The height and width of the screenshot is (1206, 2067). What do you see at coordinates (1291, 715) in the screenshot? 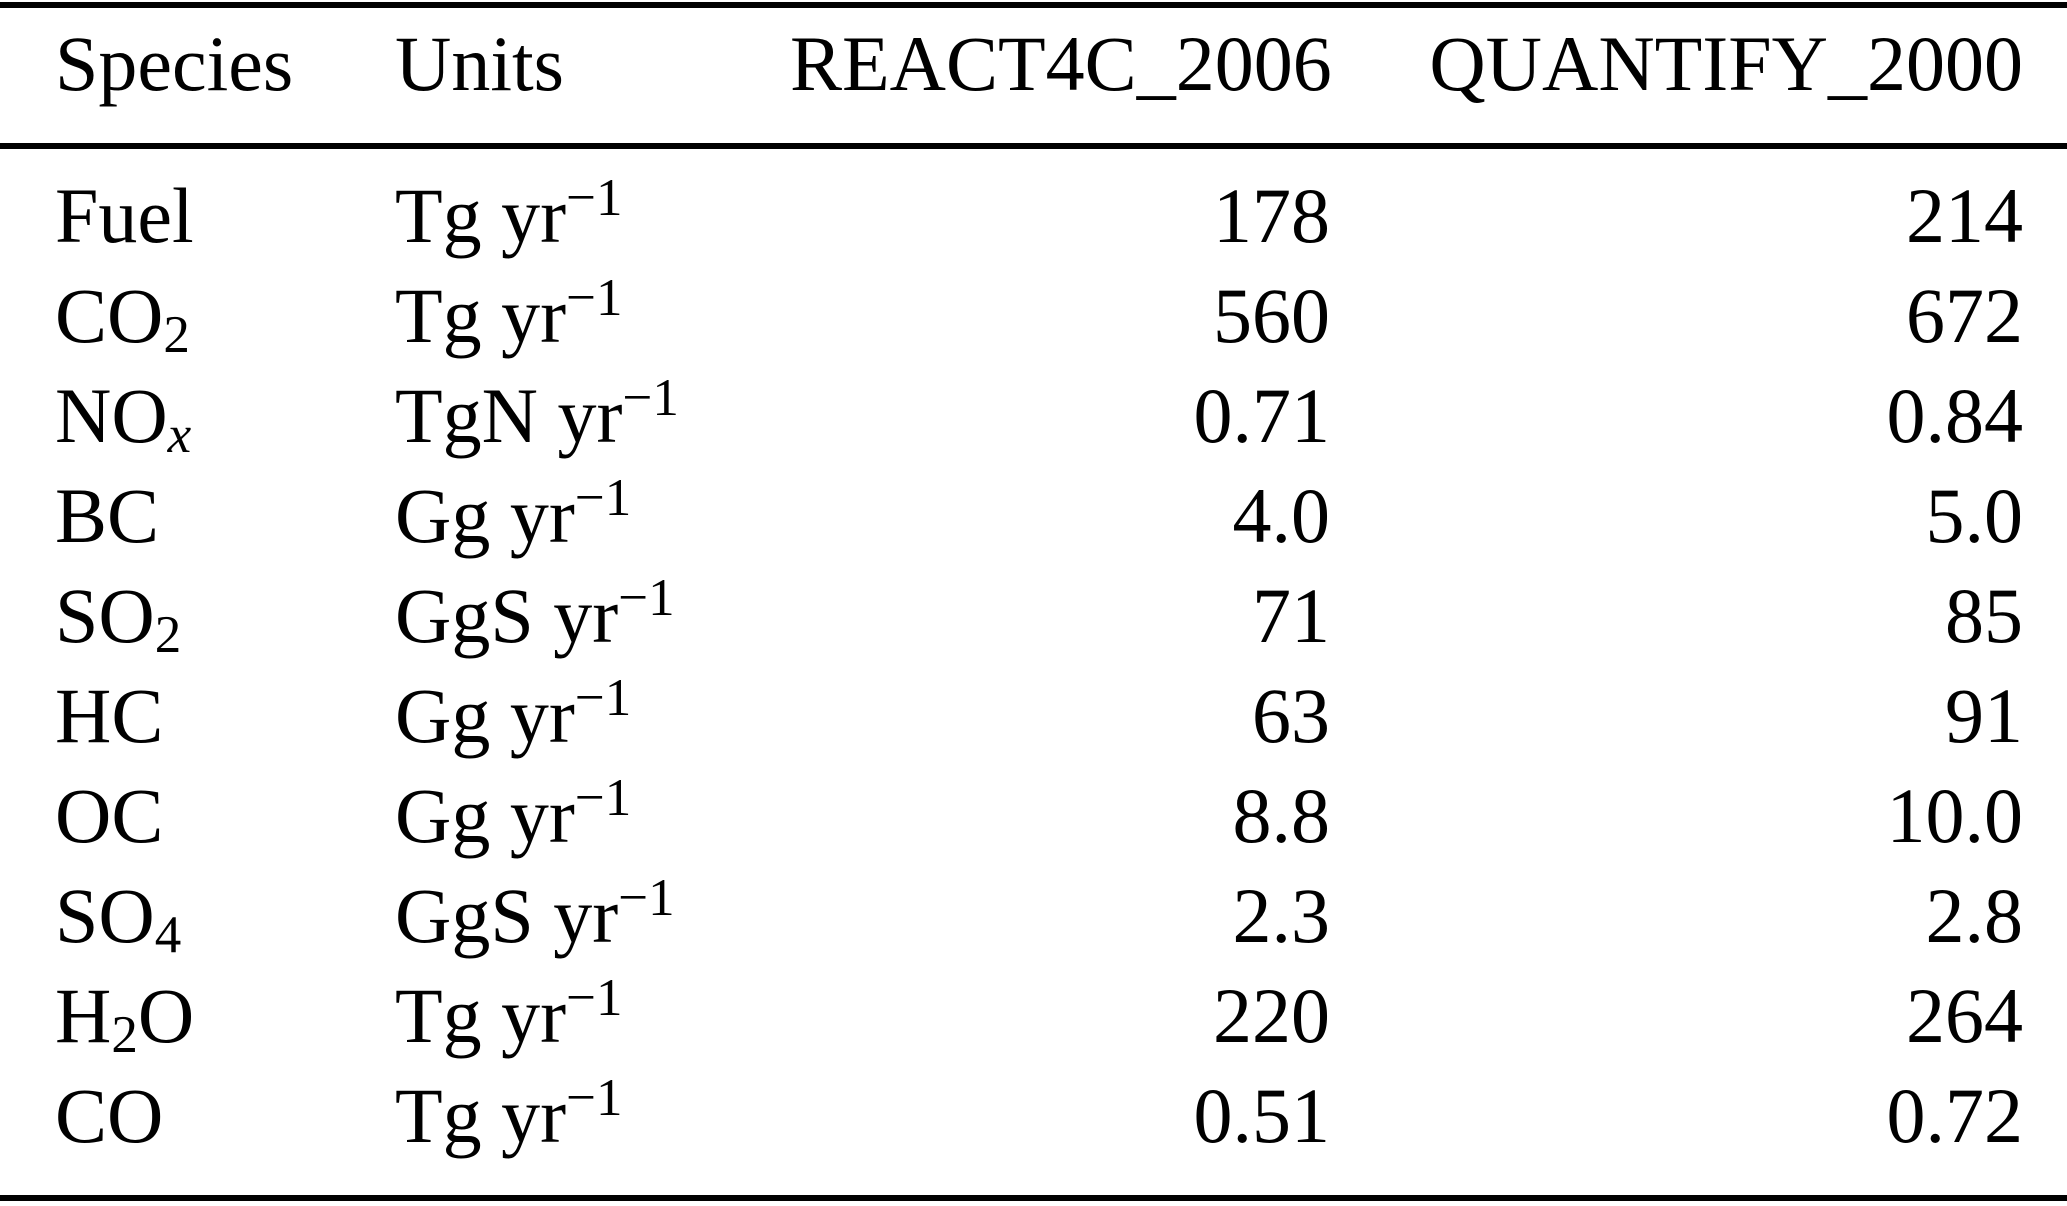
I see `react4c-2006-value: 63` at bounding box center [1291, 715].